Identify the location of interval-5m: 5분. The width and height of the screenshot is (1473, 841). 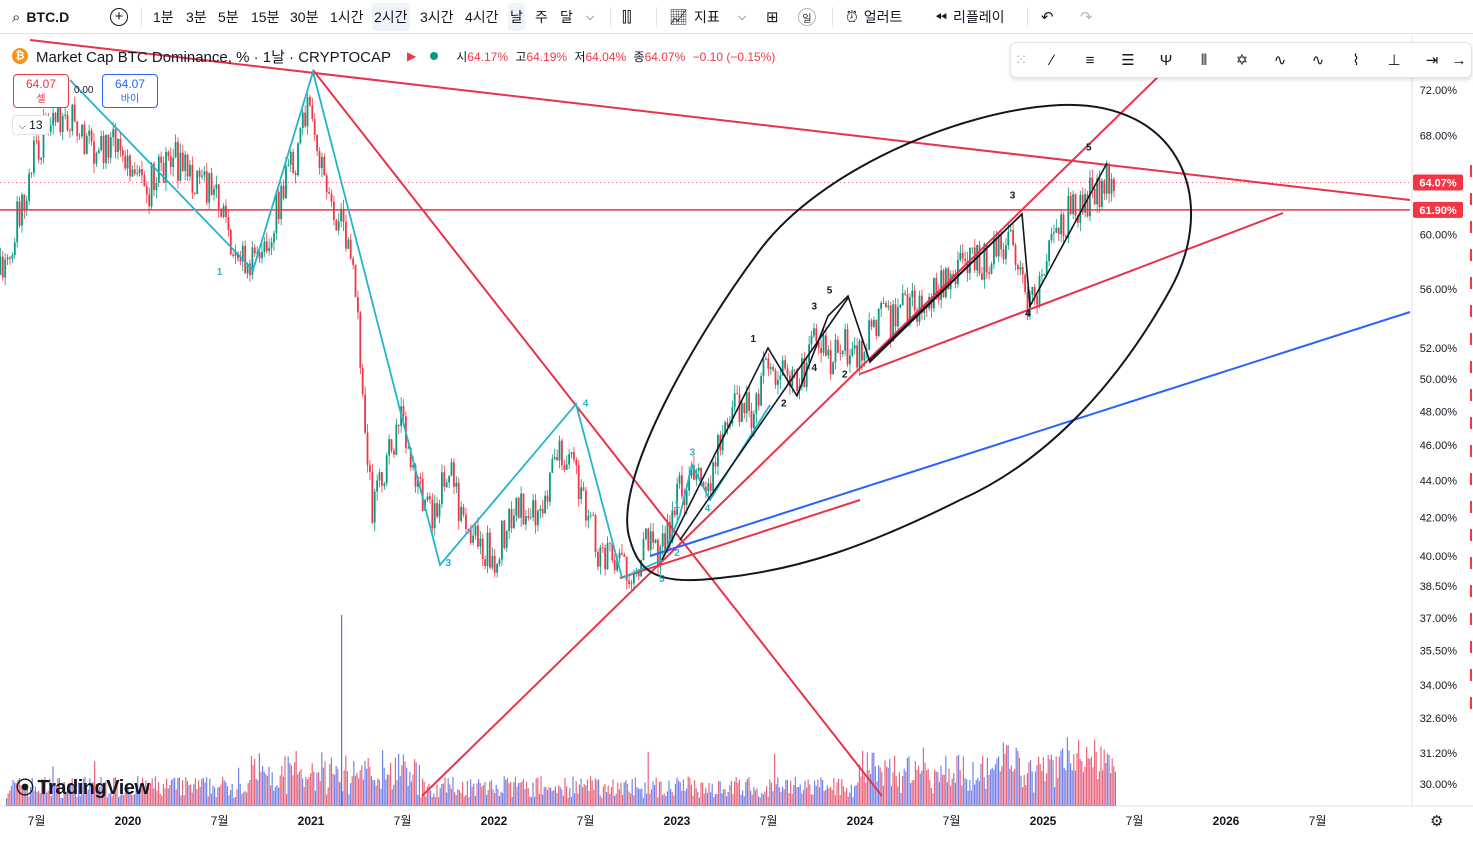
(228, 17).